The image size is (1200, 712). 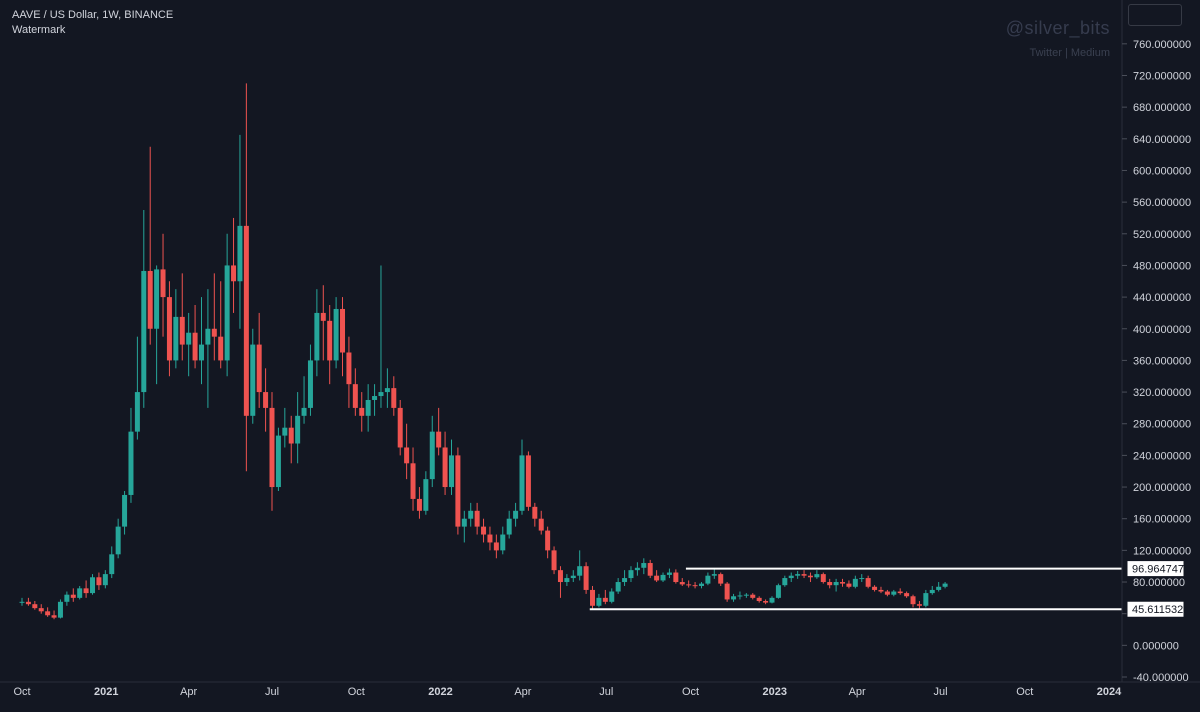 I want to click on indicator-label: Watermark, so click(x=39, y=30).